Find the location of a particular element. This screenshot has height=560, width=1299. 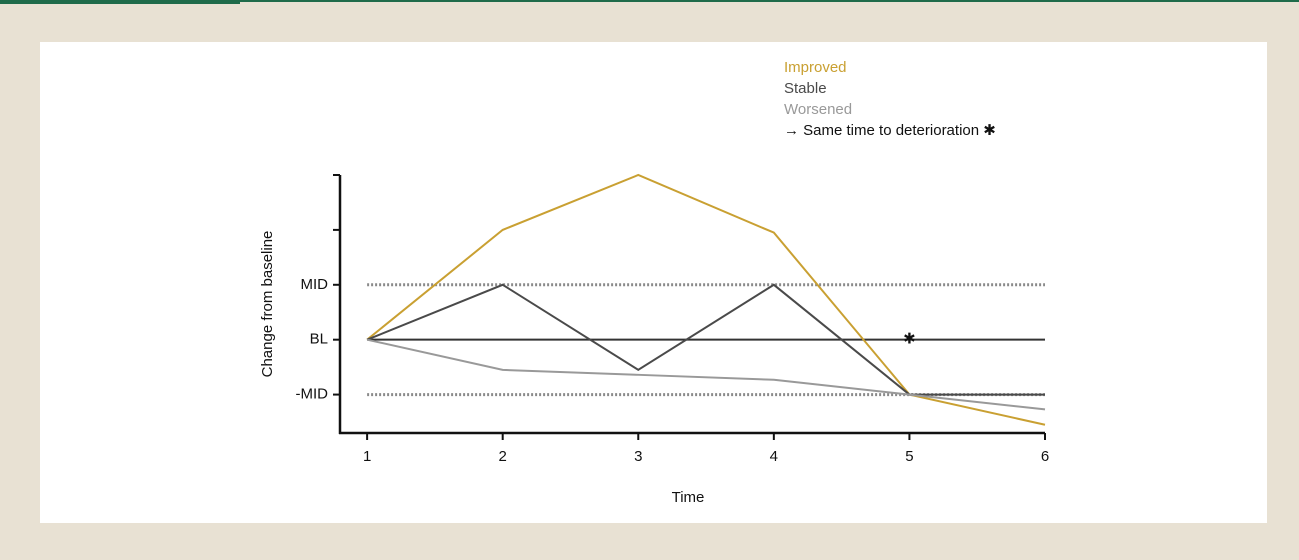

x-tick-label: 2 is located at coordinates (503, 456).